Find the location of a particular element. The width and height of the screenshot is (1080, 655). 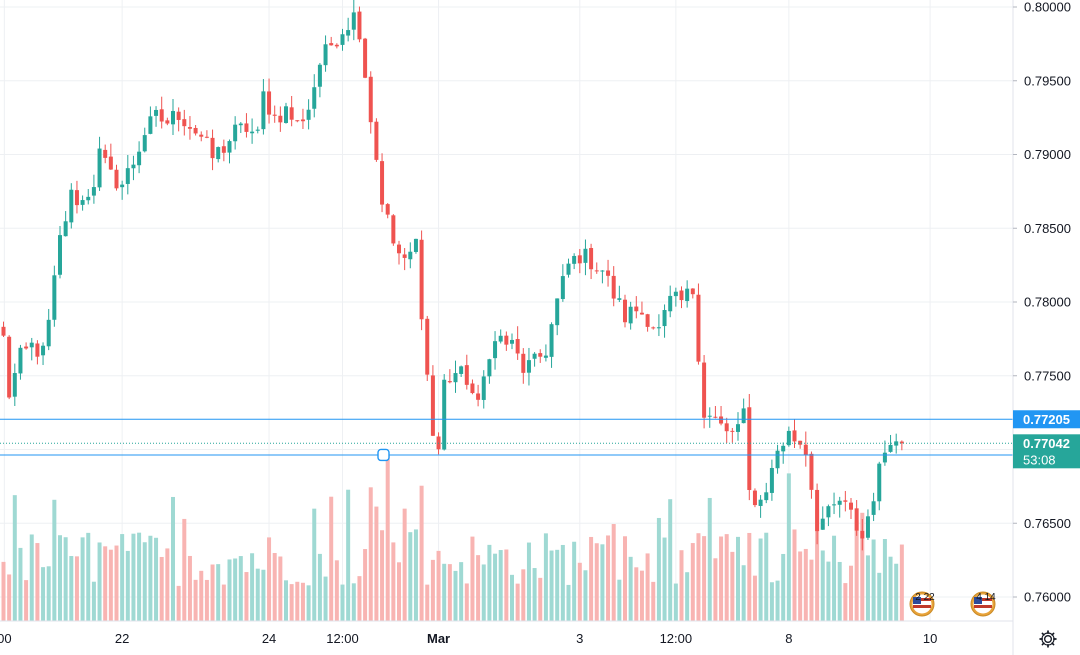

event-flag-icon: 4 14 is located at coordinates (983, 604).